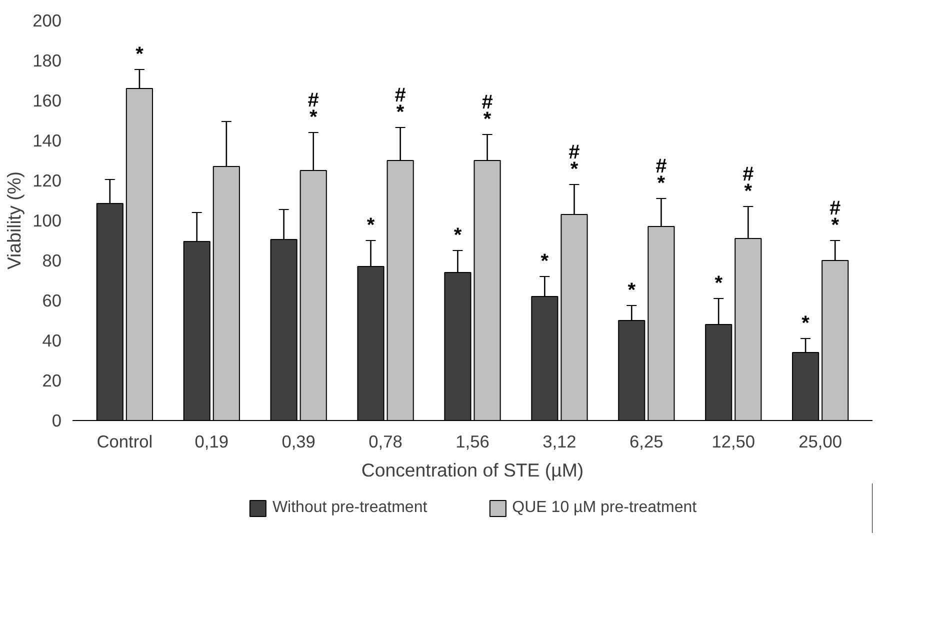 This screenshot has width=925, height=621. Describe the element at coordinates (124, 442) in the screenshot. I see `x-tick-label: Control` at that location.